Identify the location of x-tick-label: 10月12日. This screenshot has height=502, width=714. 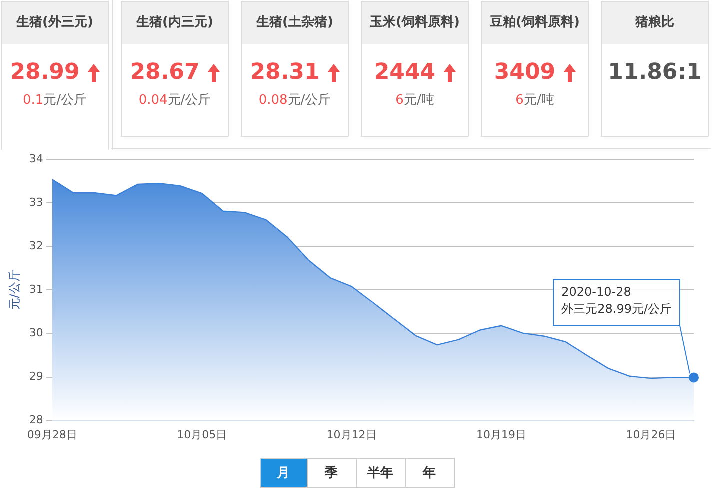
(351, 435).